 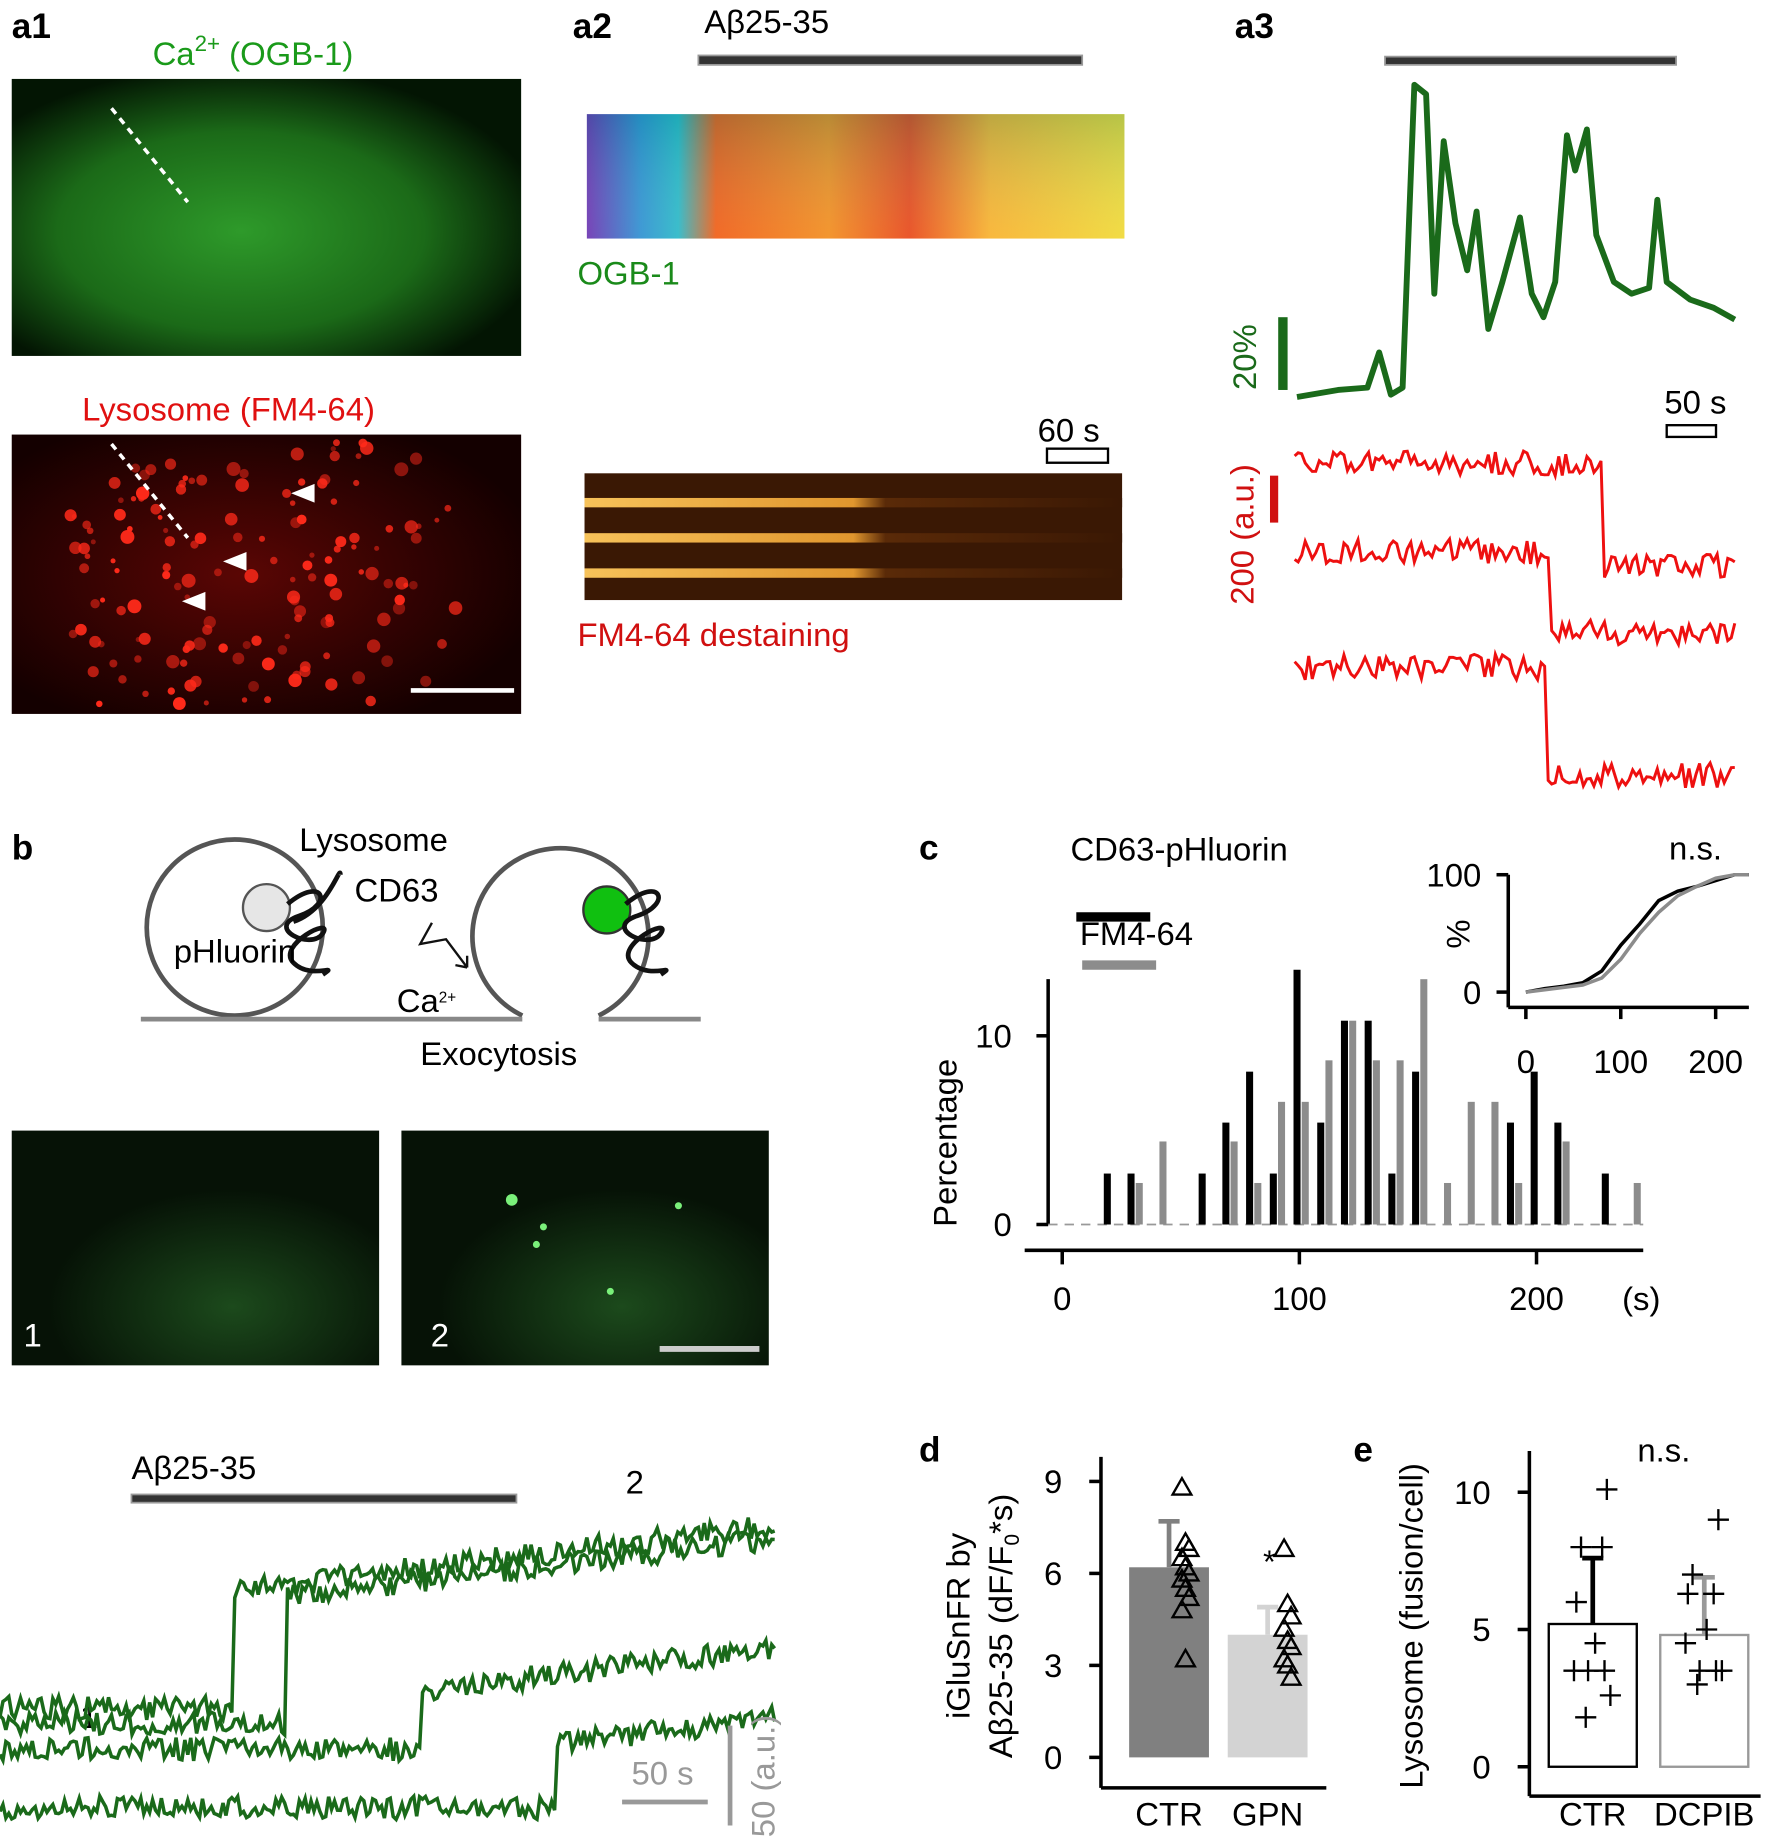 I want to click on treatment-label: Aβ25-35, so click(x=766, y=21).